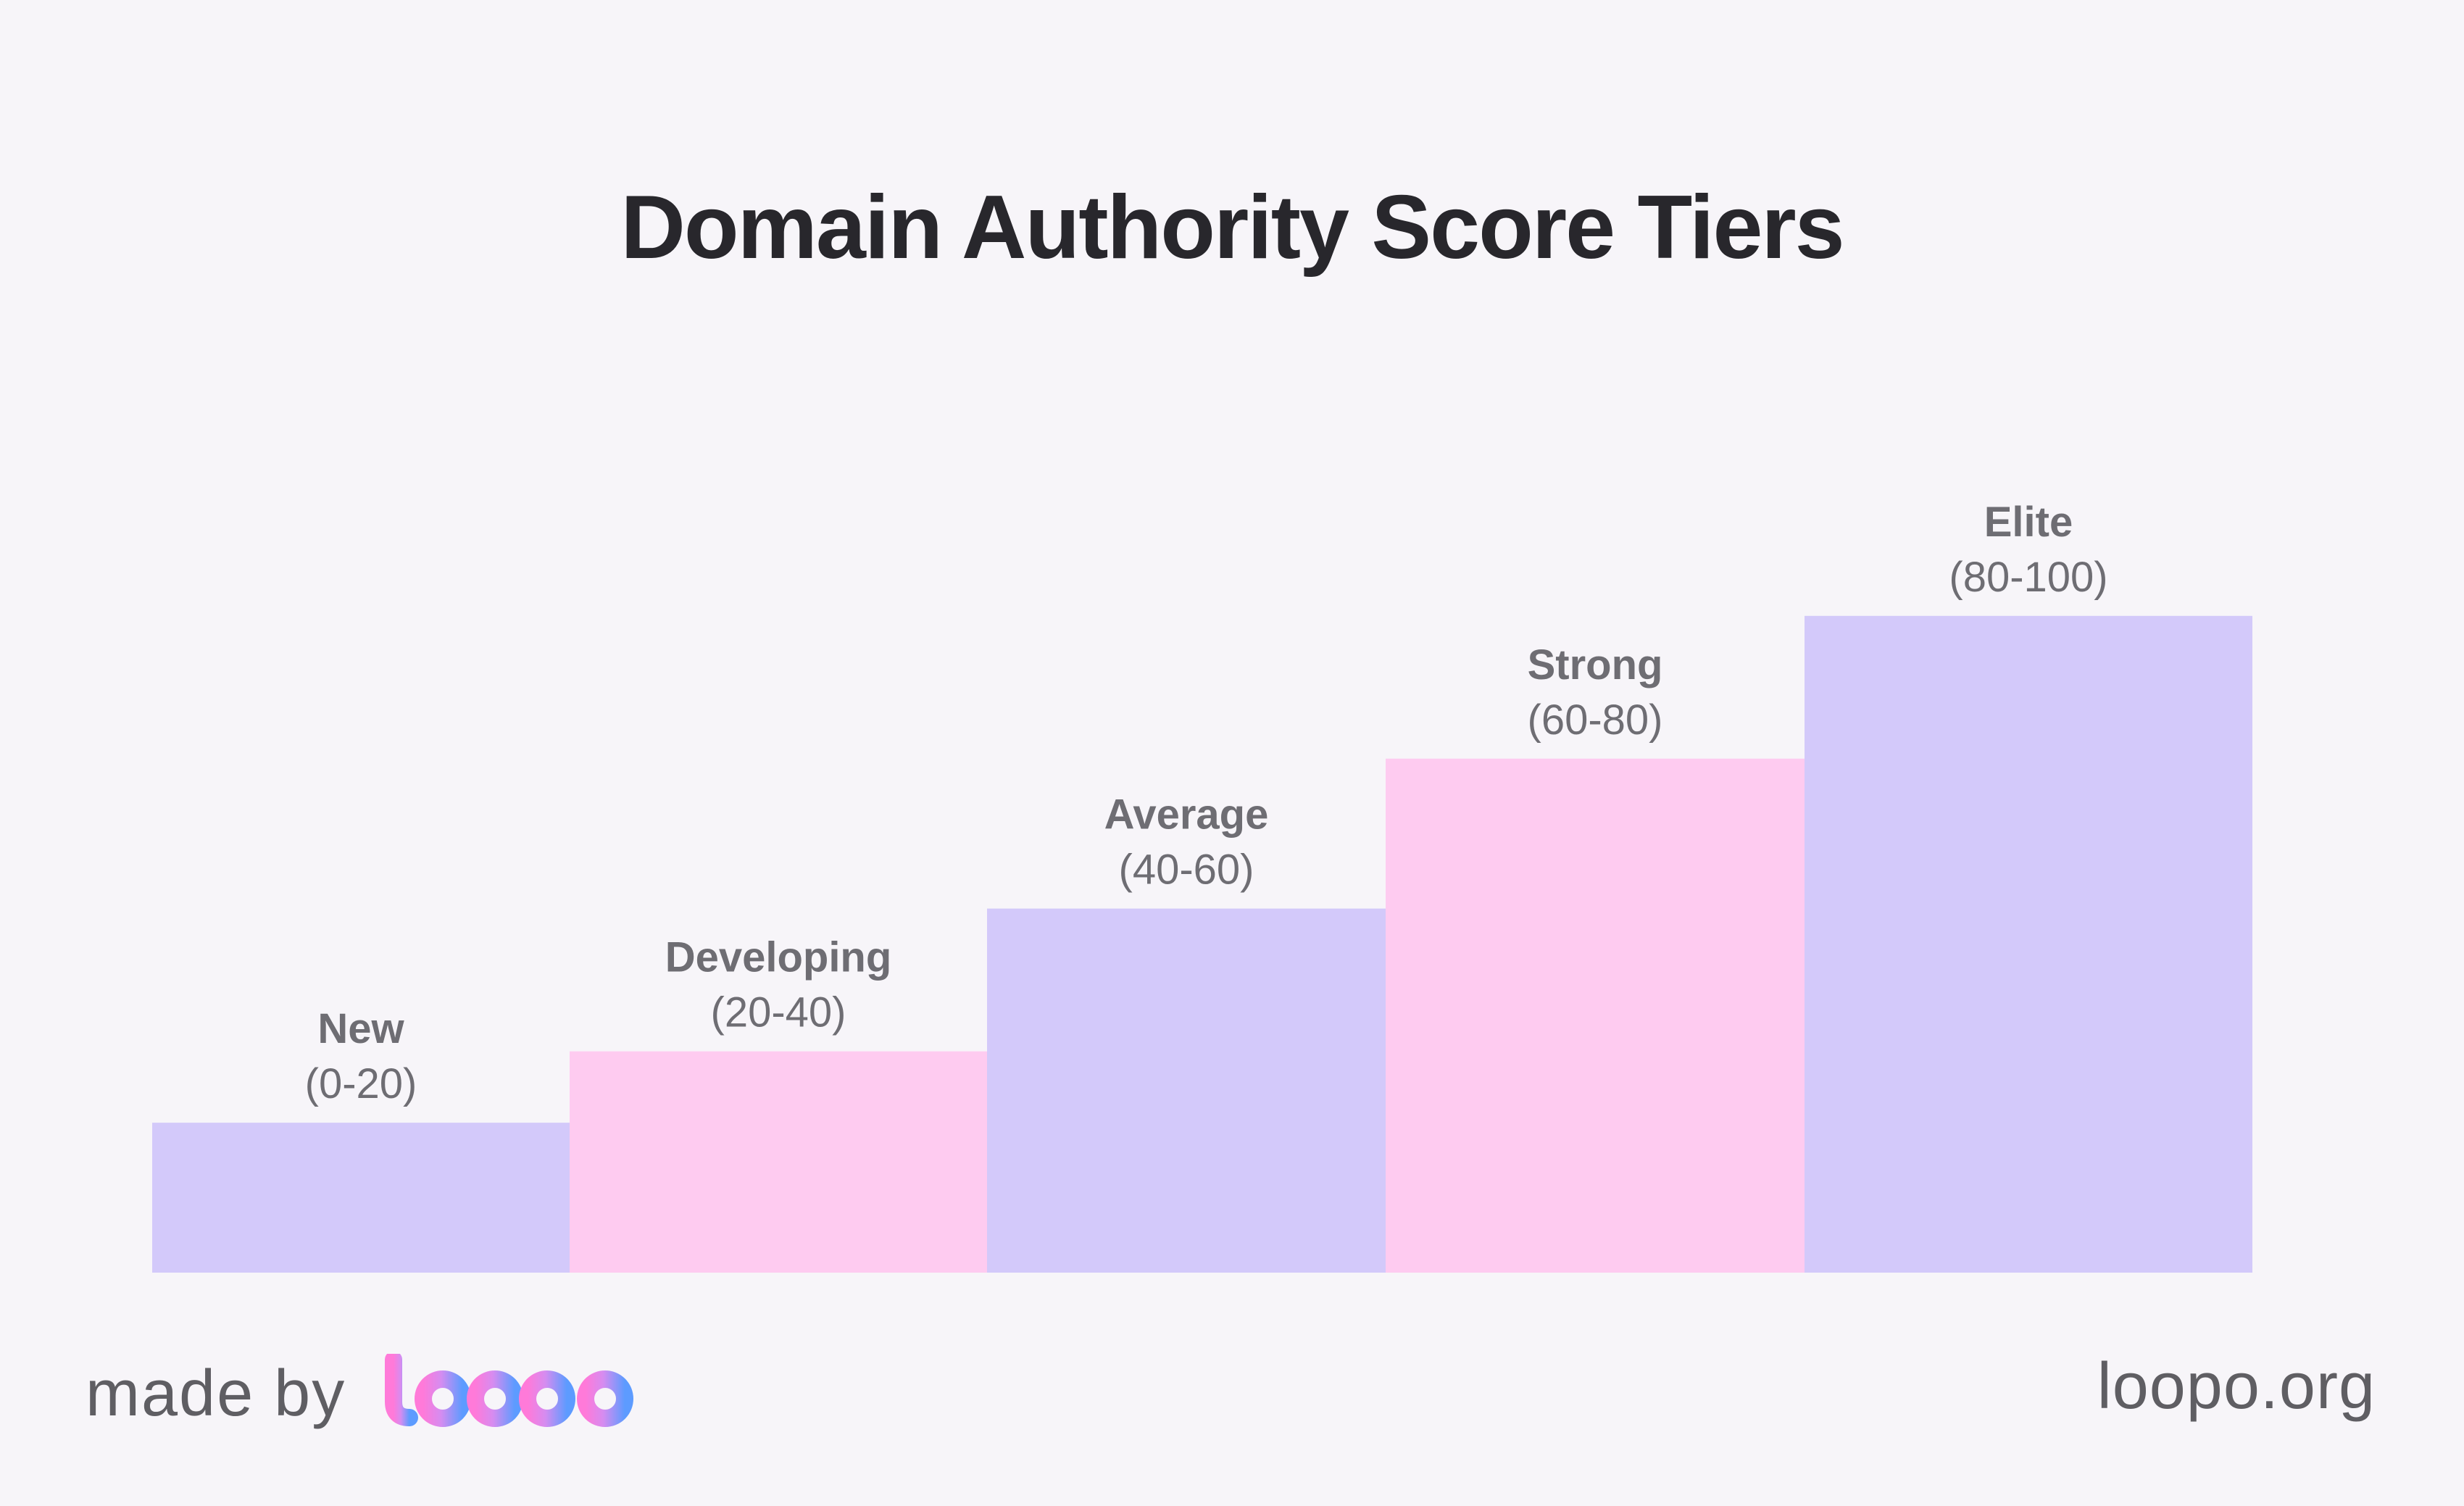 The image size is (2464, 1506). Describe the element at coordinates (361, 1083) in the screenshot. I see `bar-range-new: (0-20)` at that location.